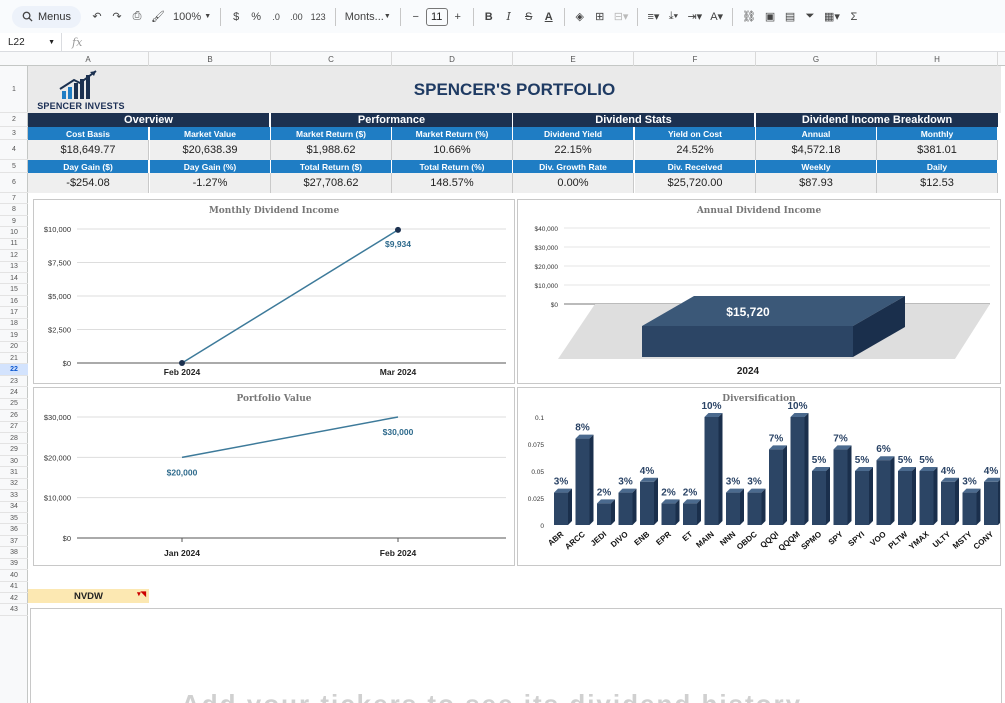  Describe the element at coordinates (14, 150) in the screenshot. I see `row-header-4: 4` at that location.